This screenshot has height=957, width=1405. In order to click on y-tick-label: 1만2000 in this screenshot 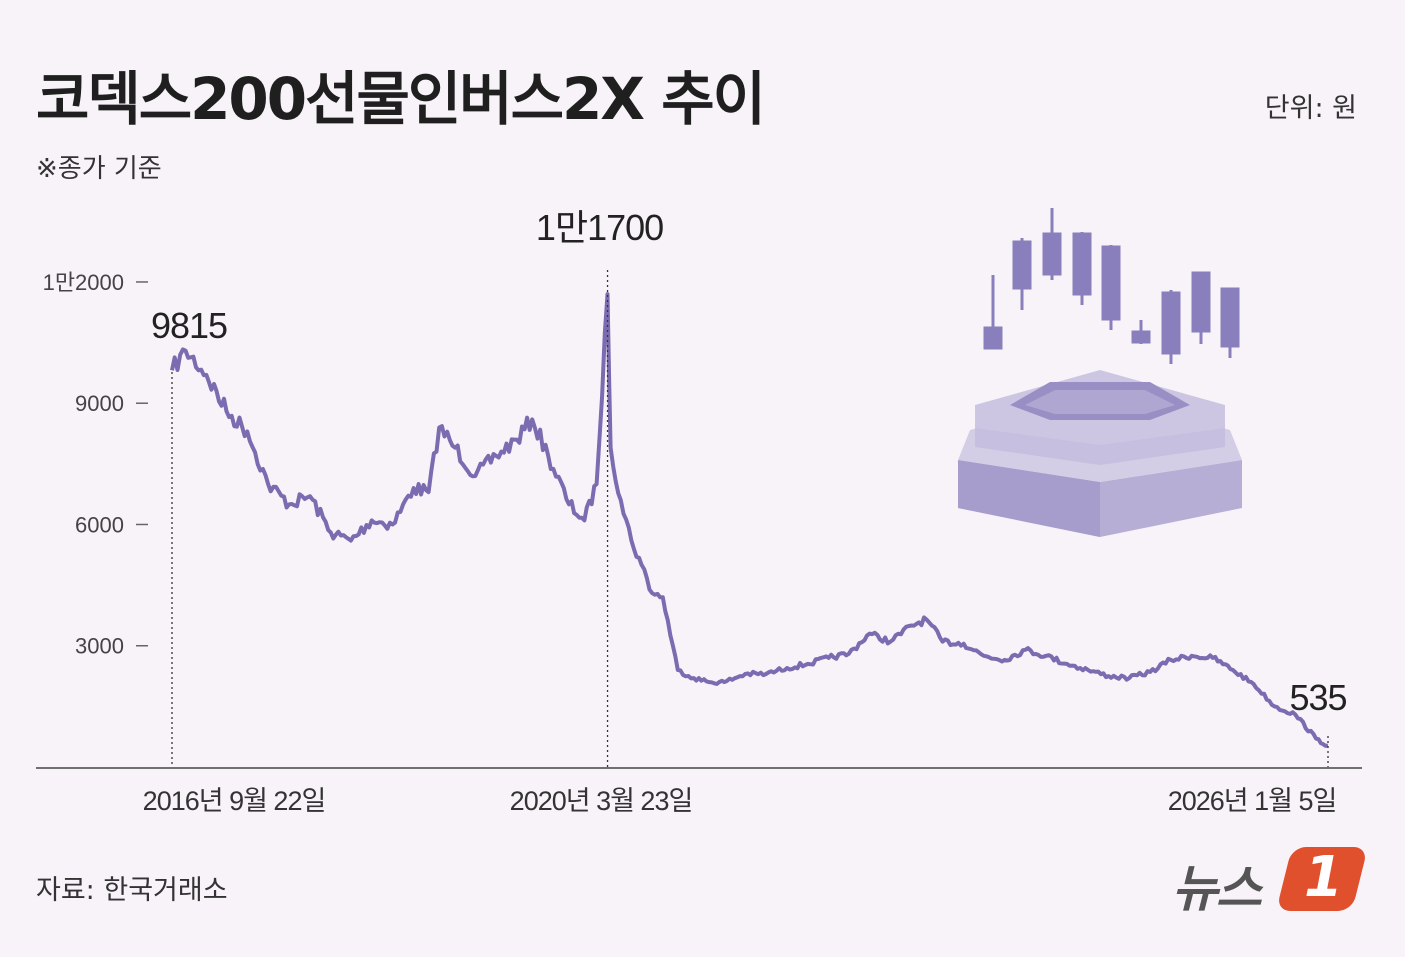, I will do `click(83, 282)`.